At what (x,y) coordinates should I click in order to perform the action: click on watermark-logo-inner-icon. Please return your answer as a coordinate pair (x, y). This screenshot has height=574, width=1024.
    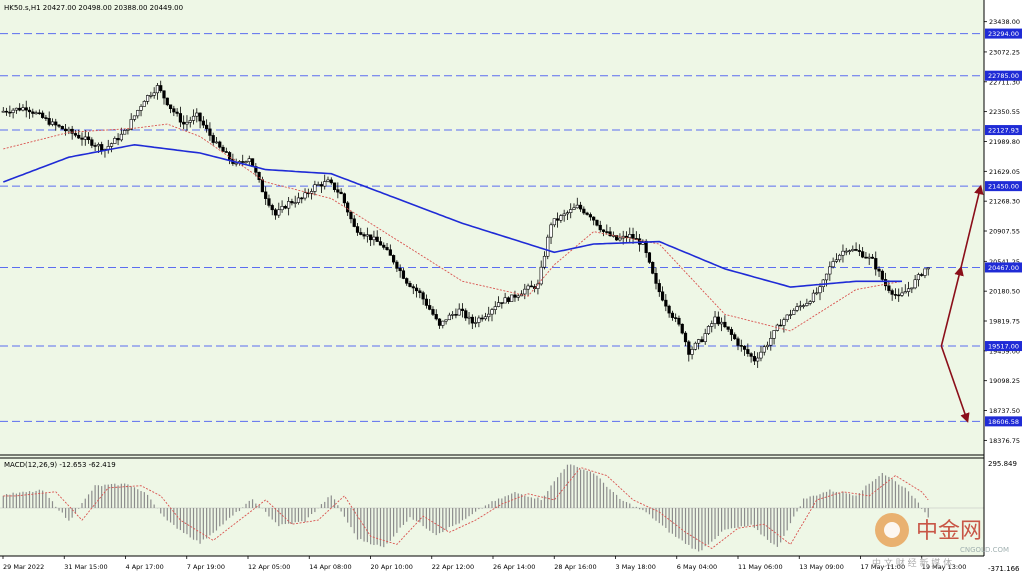
    Looking at the image, I should click on (892, 530).